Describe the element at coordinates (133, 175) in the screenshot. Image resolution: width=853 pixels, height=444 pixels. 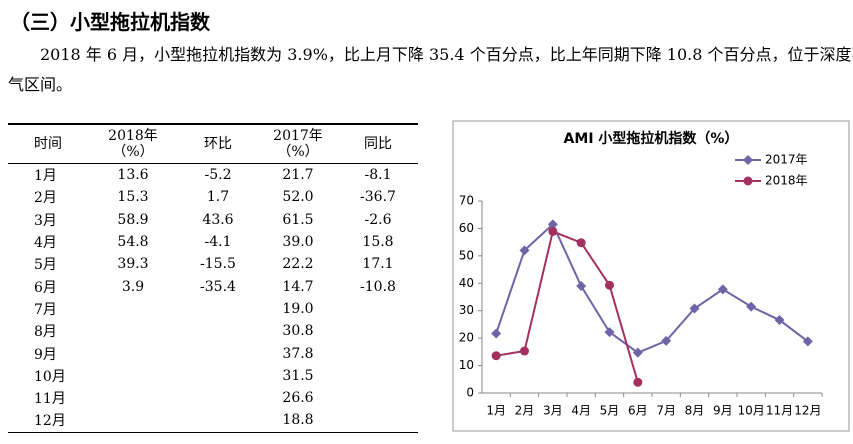
I see `table-cell: 13.6` at that location.